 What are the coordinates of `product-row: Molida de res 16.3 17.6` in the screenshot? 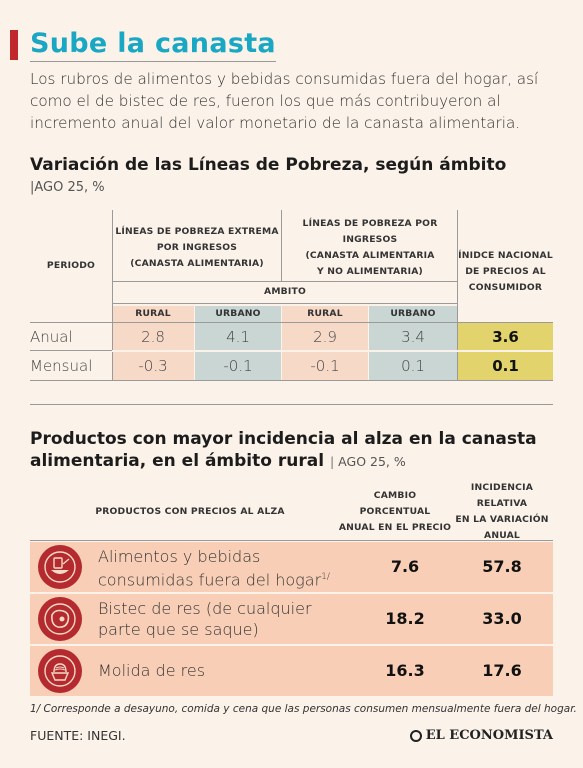 It's located at (291, 671).